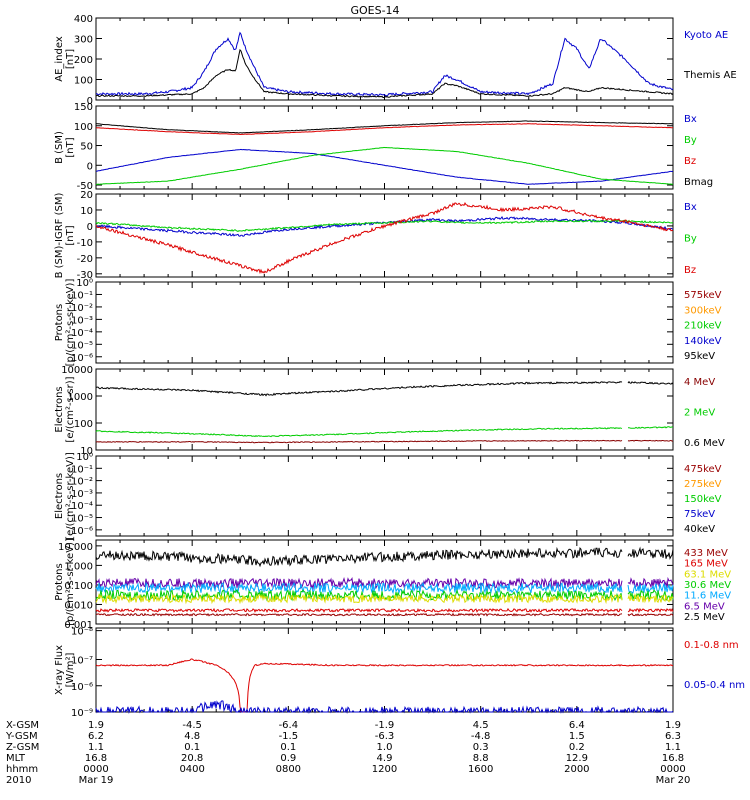 The width and height of the screenshot is (750, 800). Describe the element at coordinates (22, 725) in the screenshot. I see `footer-row-label: X-GSM` at that location.